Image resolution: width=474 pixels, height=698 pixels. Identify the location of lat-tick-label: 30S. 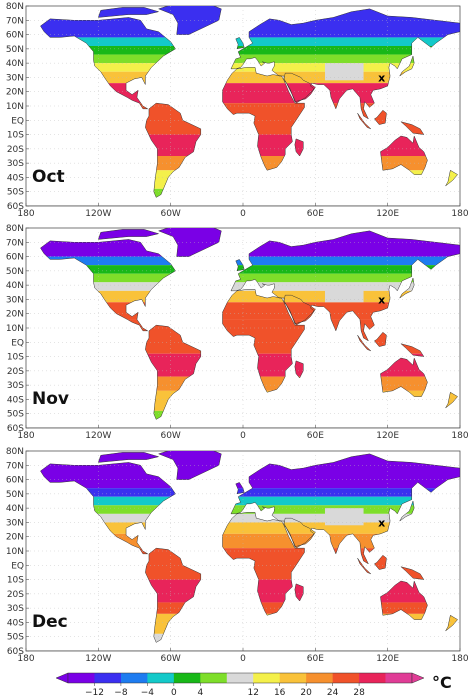
(15, 386).